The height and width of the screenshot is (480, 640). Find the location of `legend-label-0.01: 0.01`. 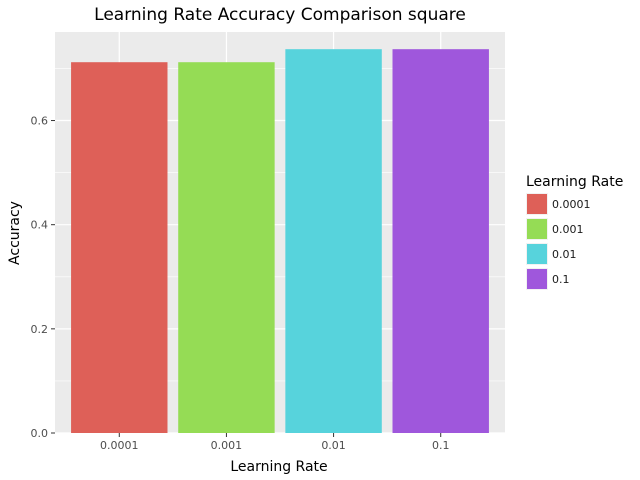

legend-label-0.01: 0.01 is located at coordinates (564, 254).